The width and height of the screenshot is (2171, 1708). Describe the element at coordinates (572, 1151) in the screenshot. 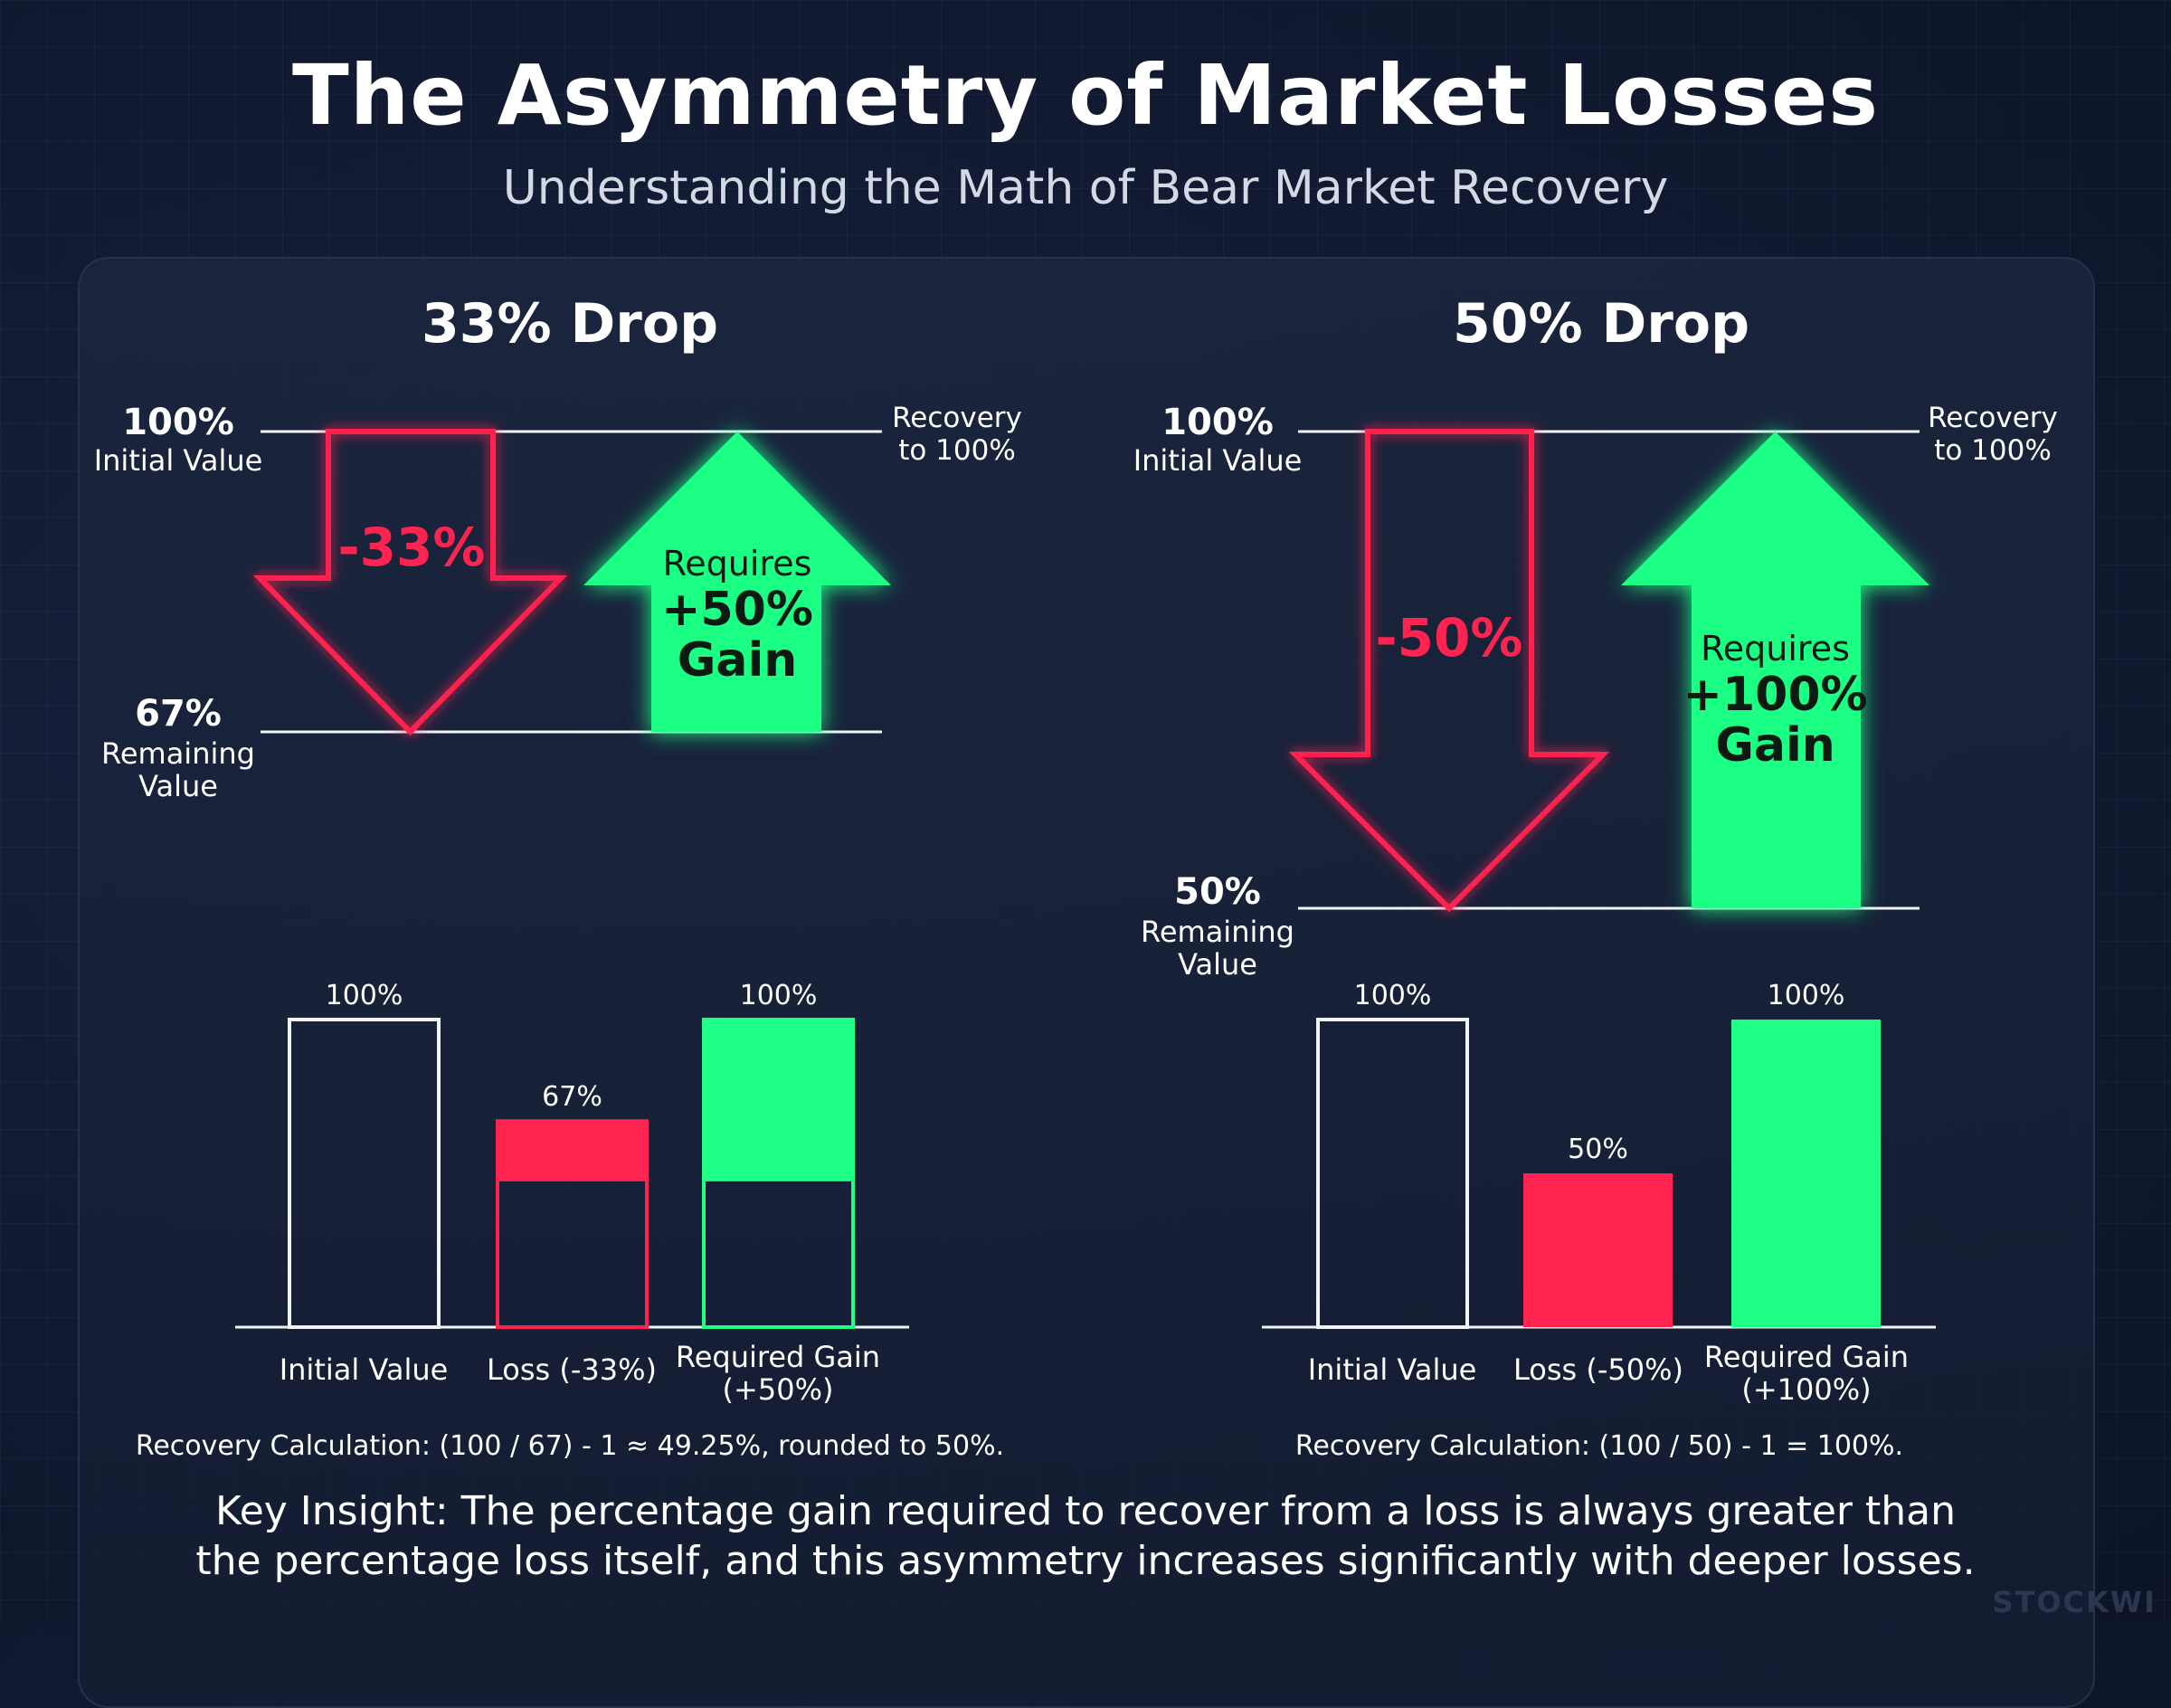

I see `bar-loss-fill` at that location.